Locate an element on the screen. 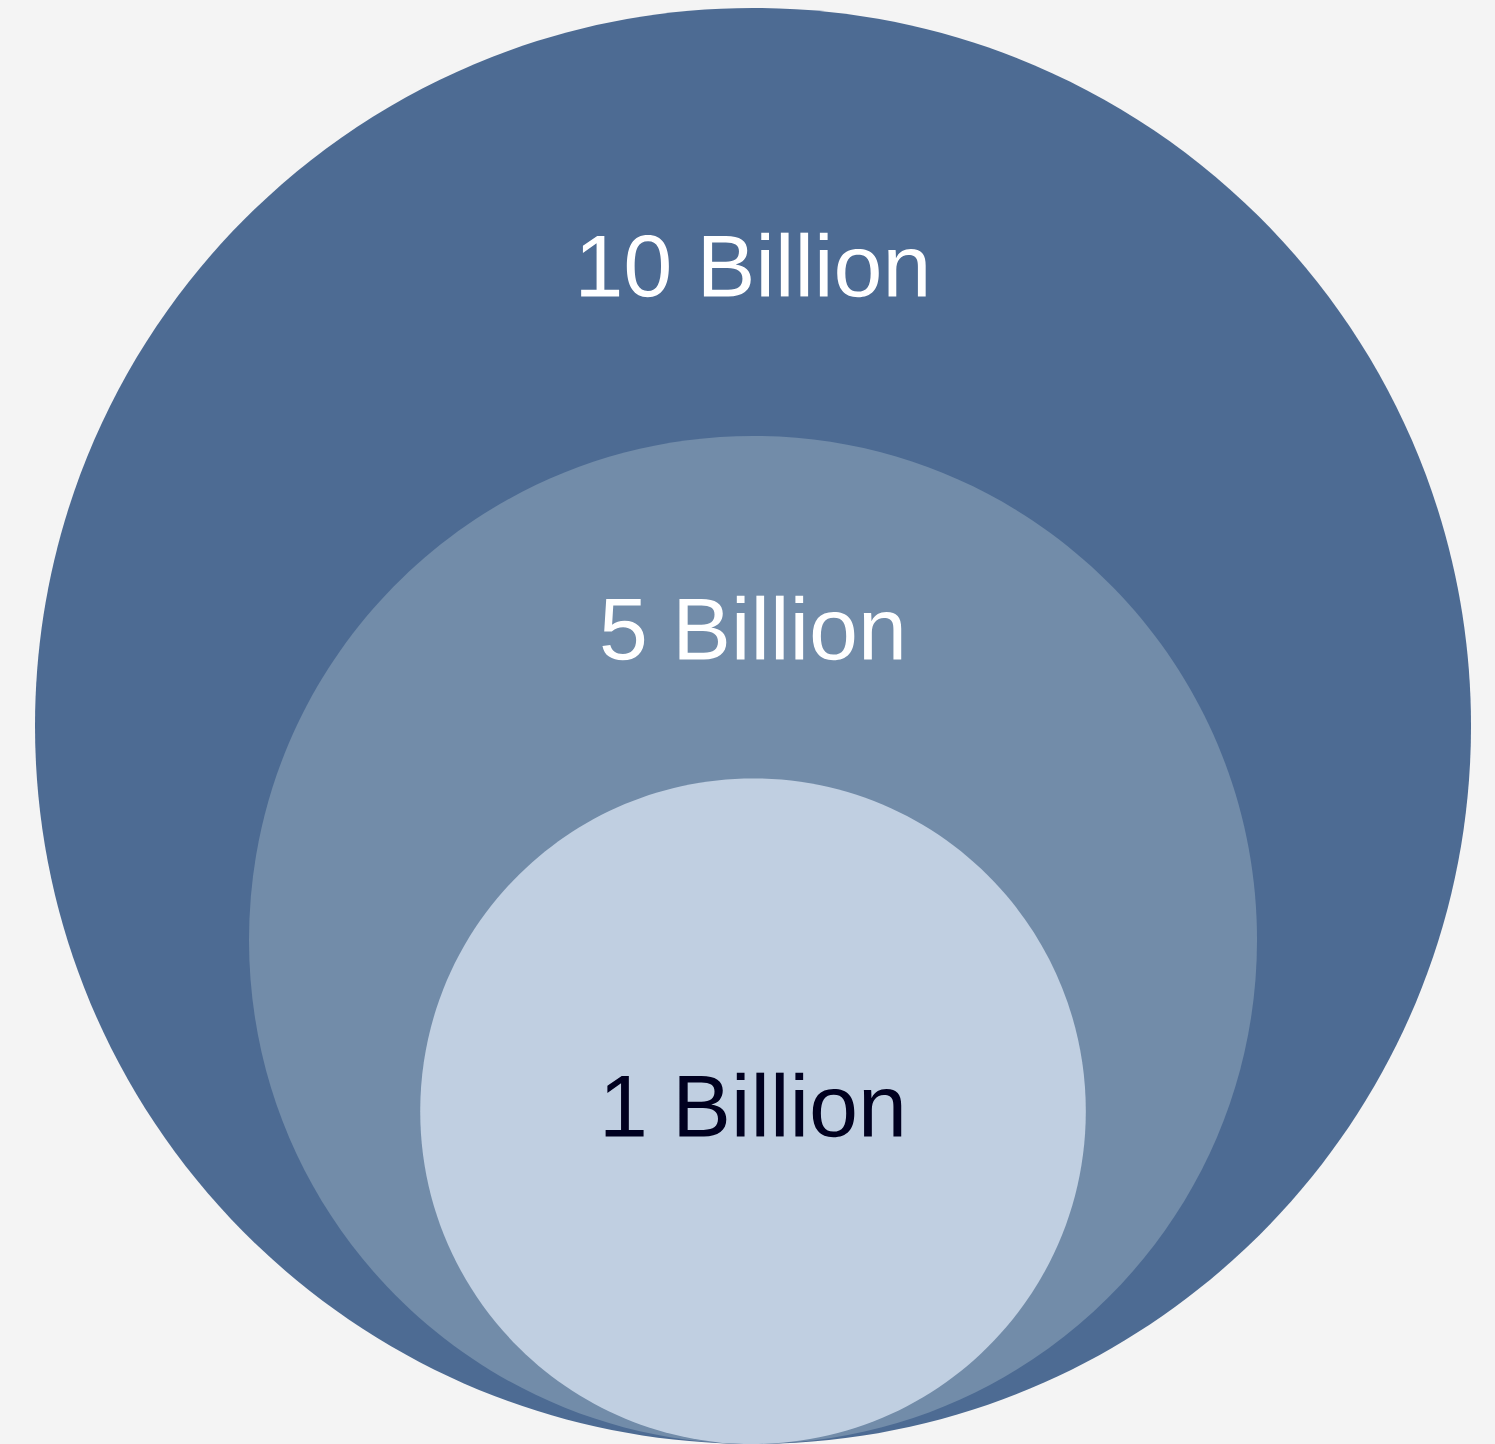 The height and width of the screenshot is (1444, 1495). data-label: 10 Billion is located at coordinates (753, 265).